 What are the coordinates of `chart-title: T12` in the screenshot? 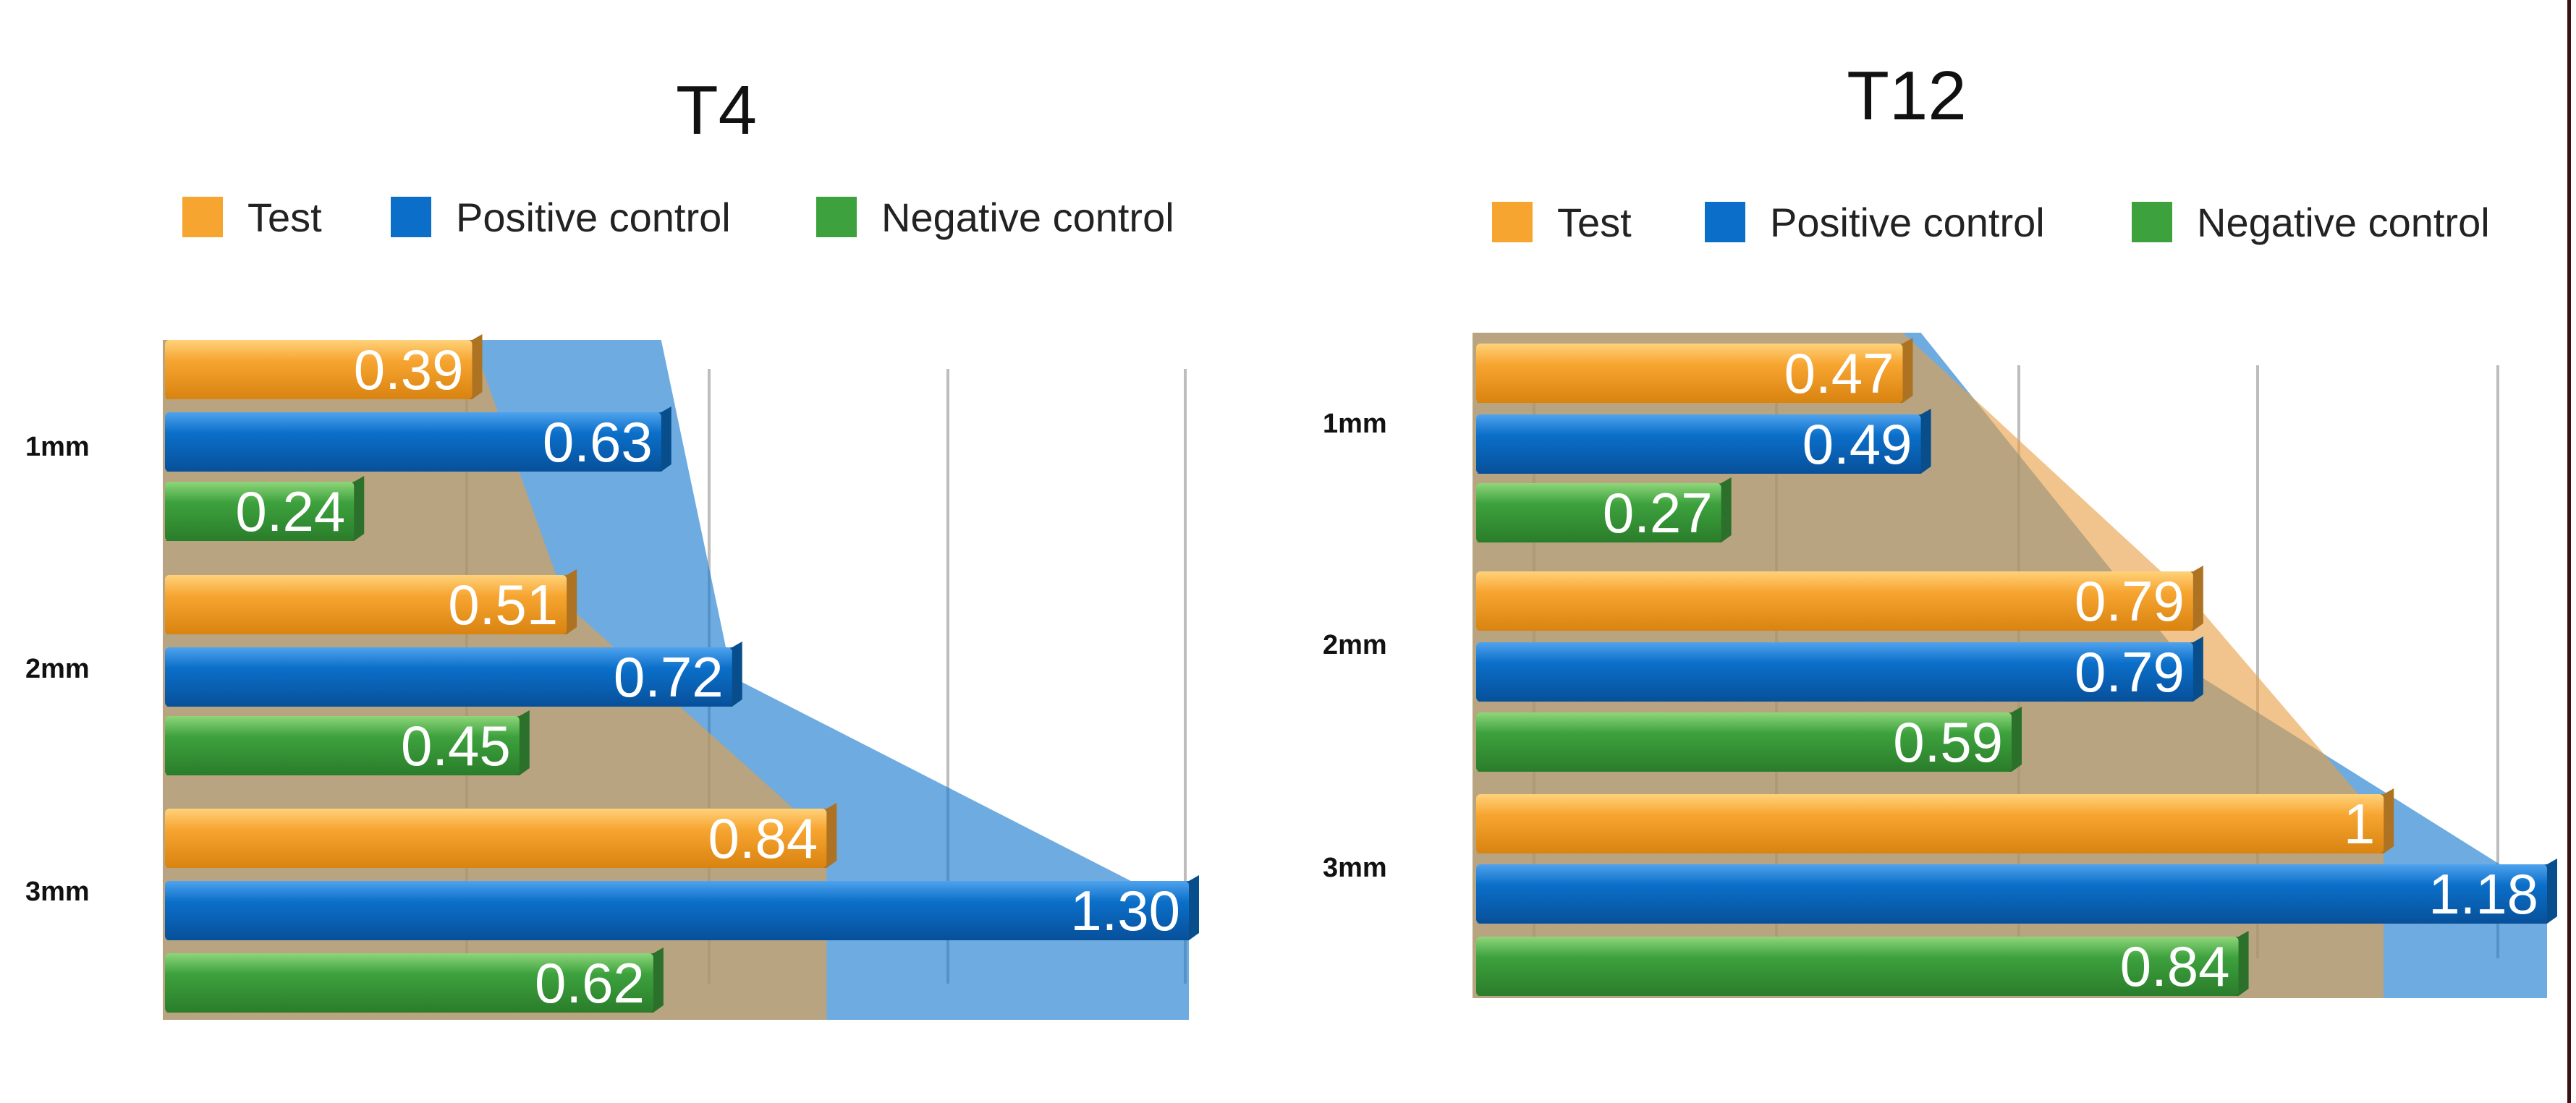 It's located at (1906, 96).